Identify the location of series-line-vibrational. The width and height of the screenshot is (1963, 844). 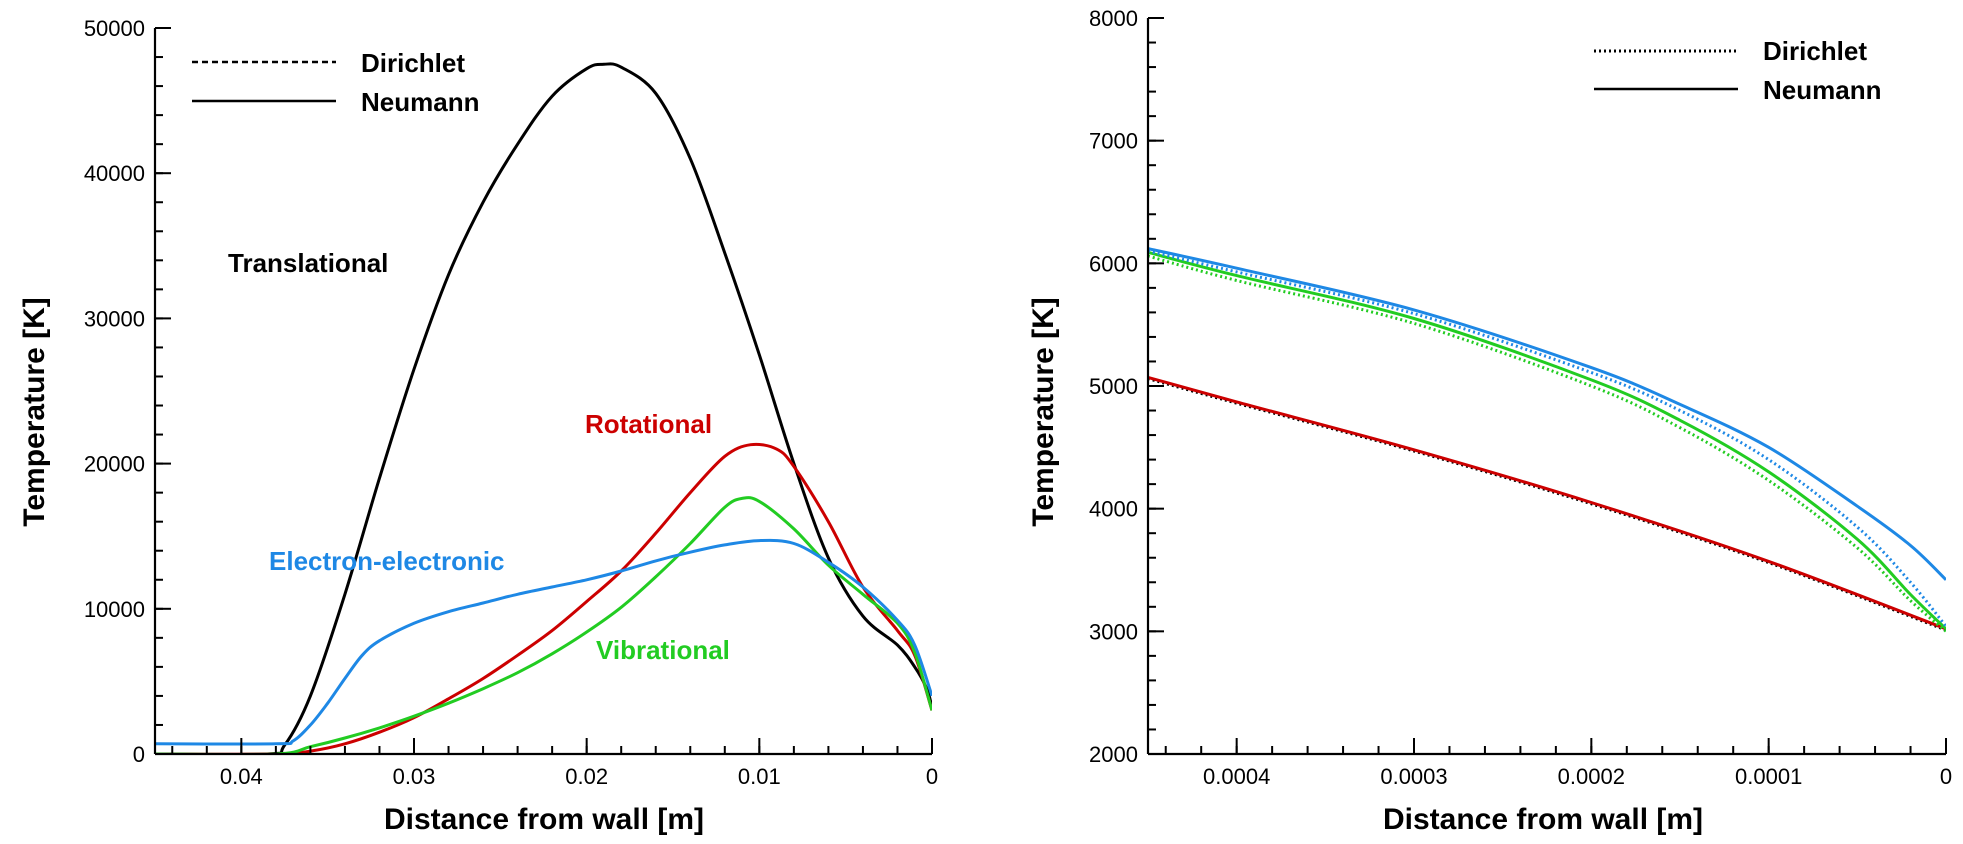
(543, 625).